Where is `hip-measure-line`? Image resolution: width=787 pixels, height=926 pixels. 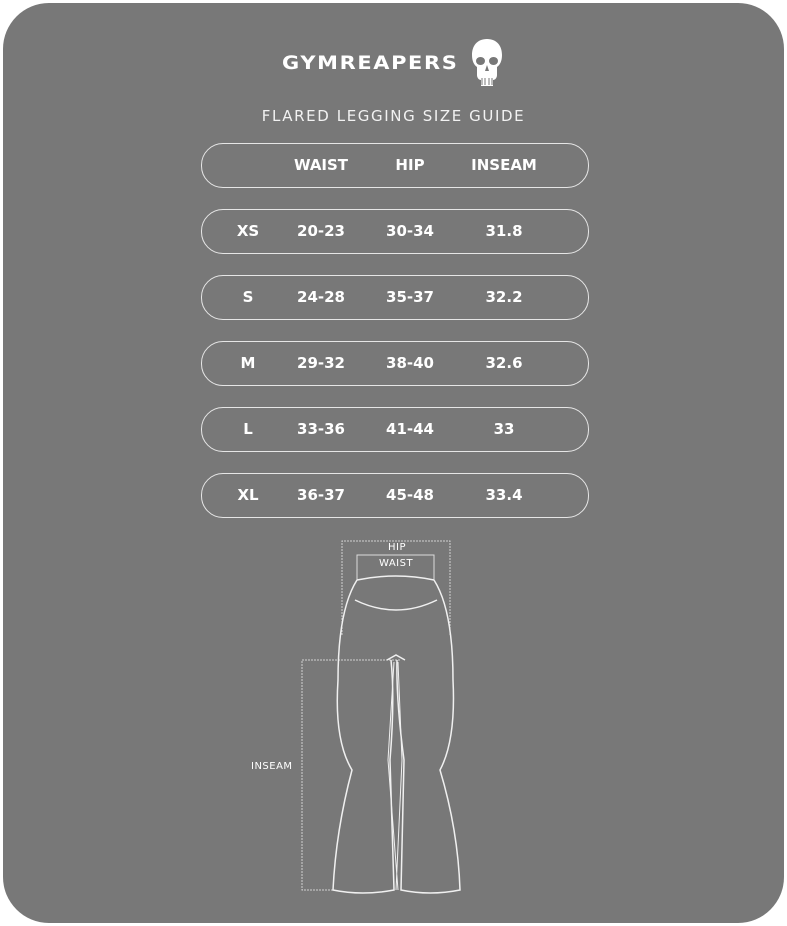 hip-measure-line is located at coordinates (396, 587).